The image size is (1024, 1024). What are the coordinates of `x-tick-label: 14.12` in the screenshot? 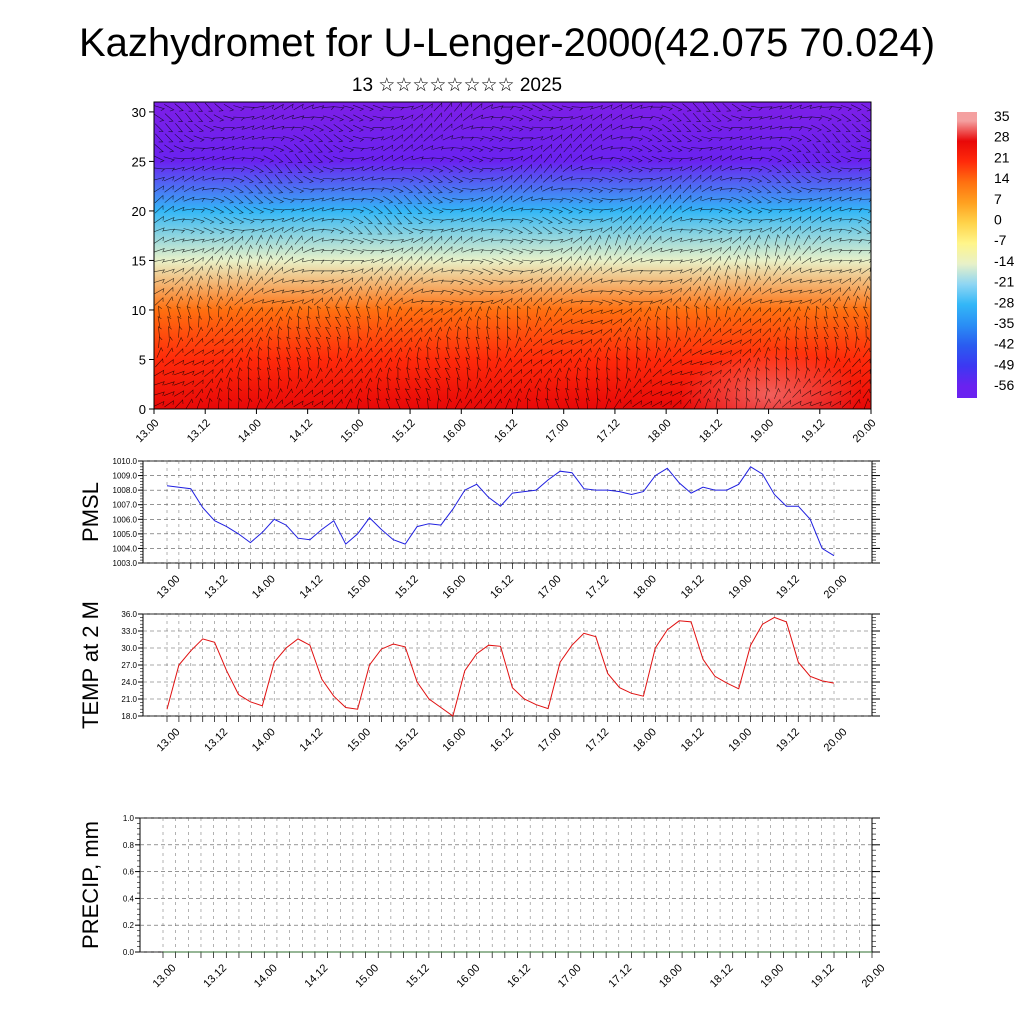 It's located at (317, 976).